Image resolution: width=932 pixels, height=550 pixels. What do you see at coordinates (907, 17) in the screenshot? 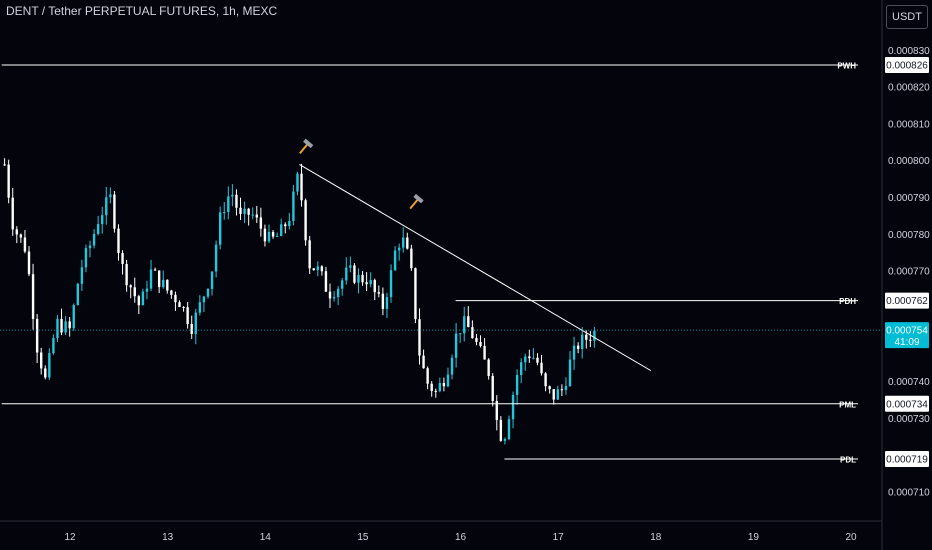
I see `currency-button: USDT` at bounding box center [907, 17].